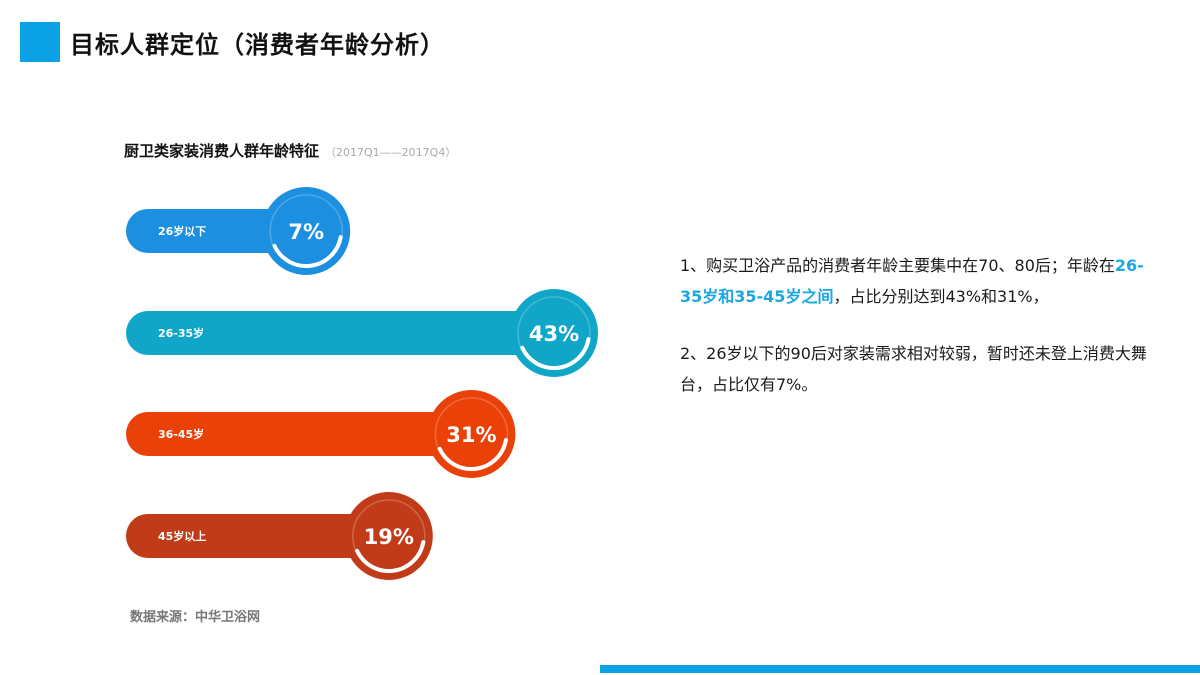  What do you see at coordinates (913, 369) in the screenshot?
I see `description-paragraph-2: 2、26岁以下的90后对家装需求相对较弱，暂时还未登上消费大舞台，占比仅有7%。` at bounding box center [913, 369].